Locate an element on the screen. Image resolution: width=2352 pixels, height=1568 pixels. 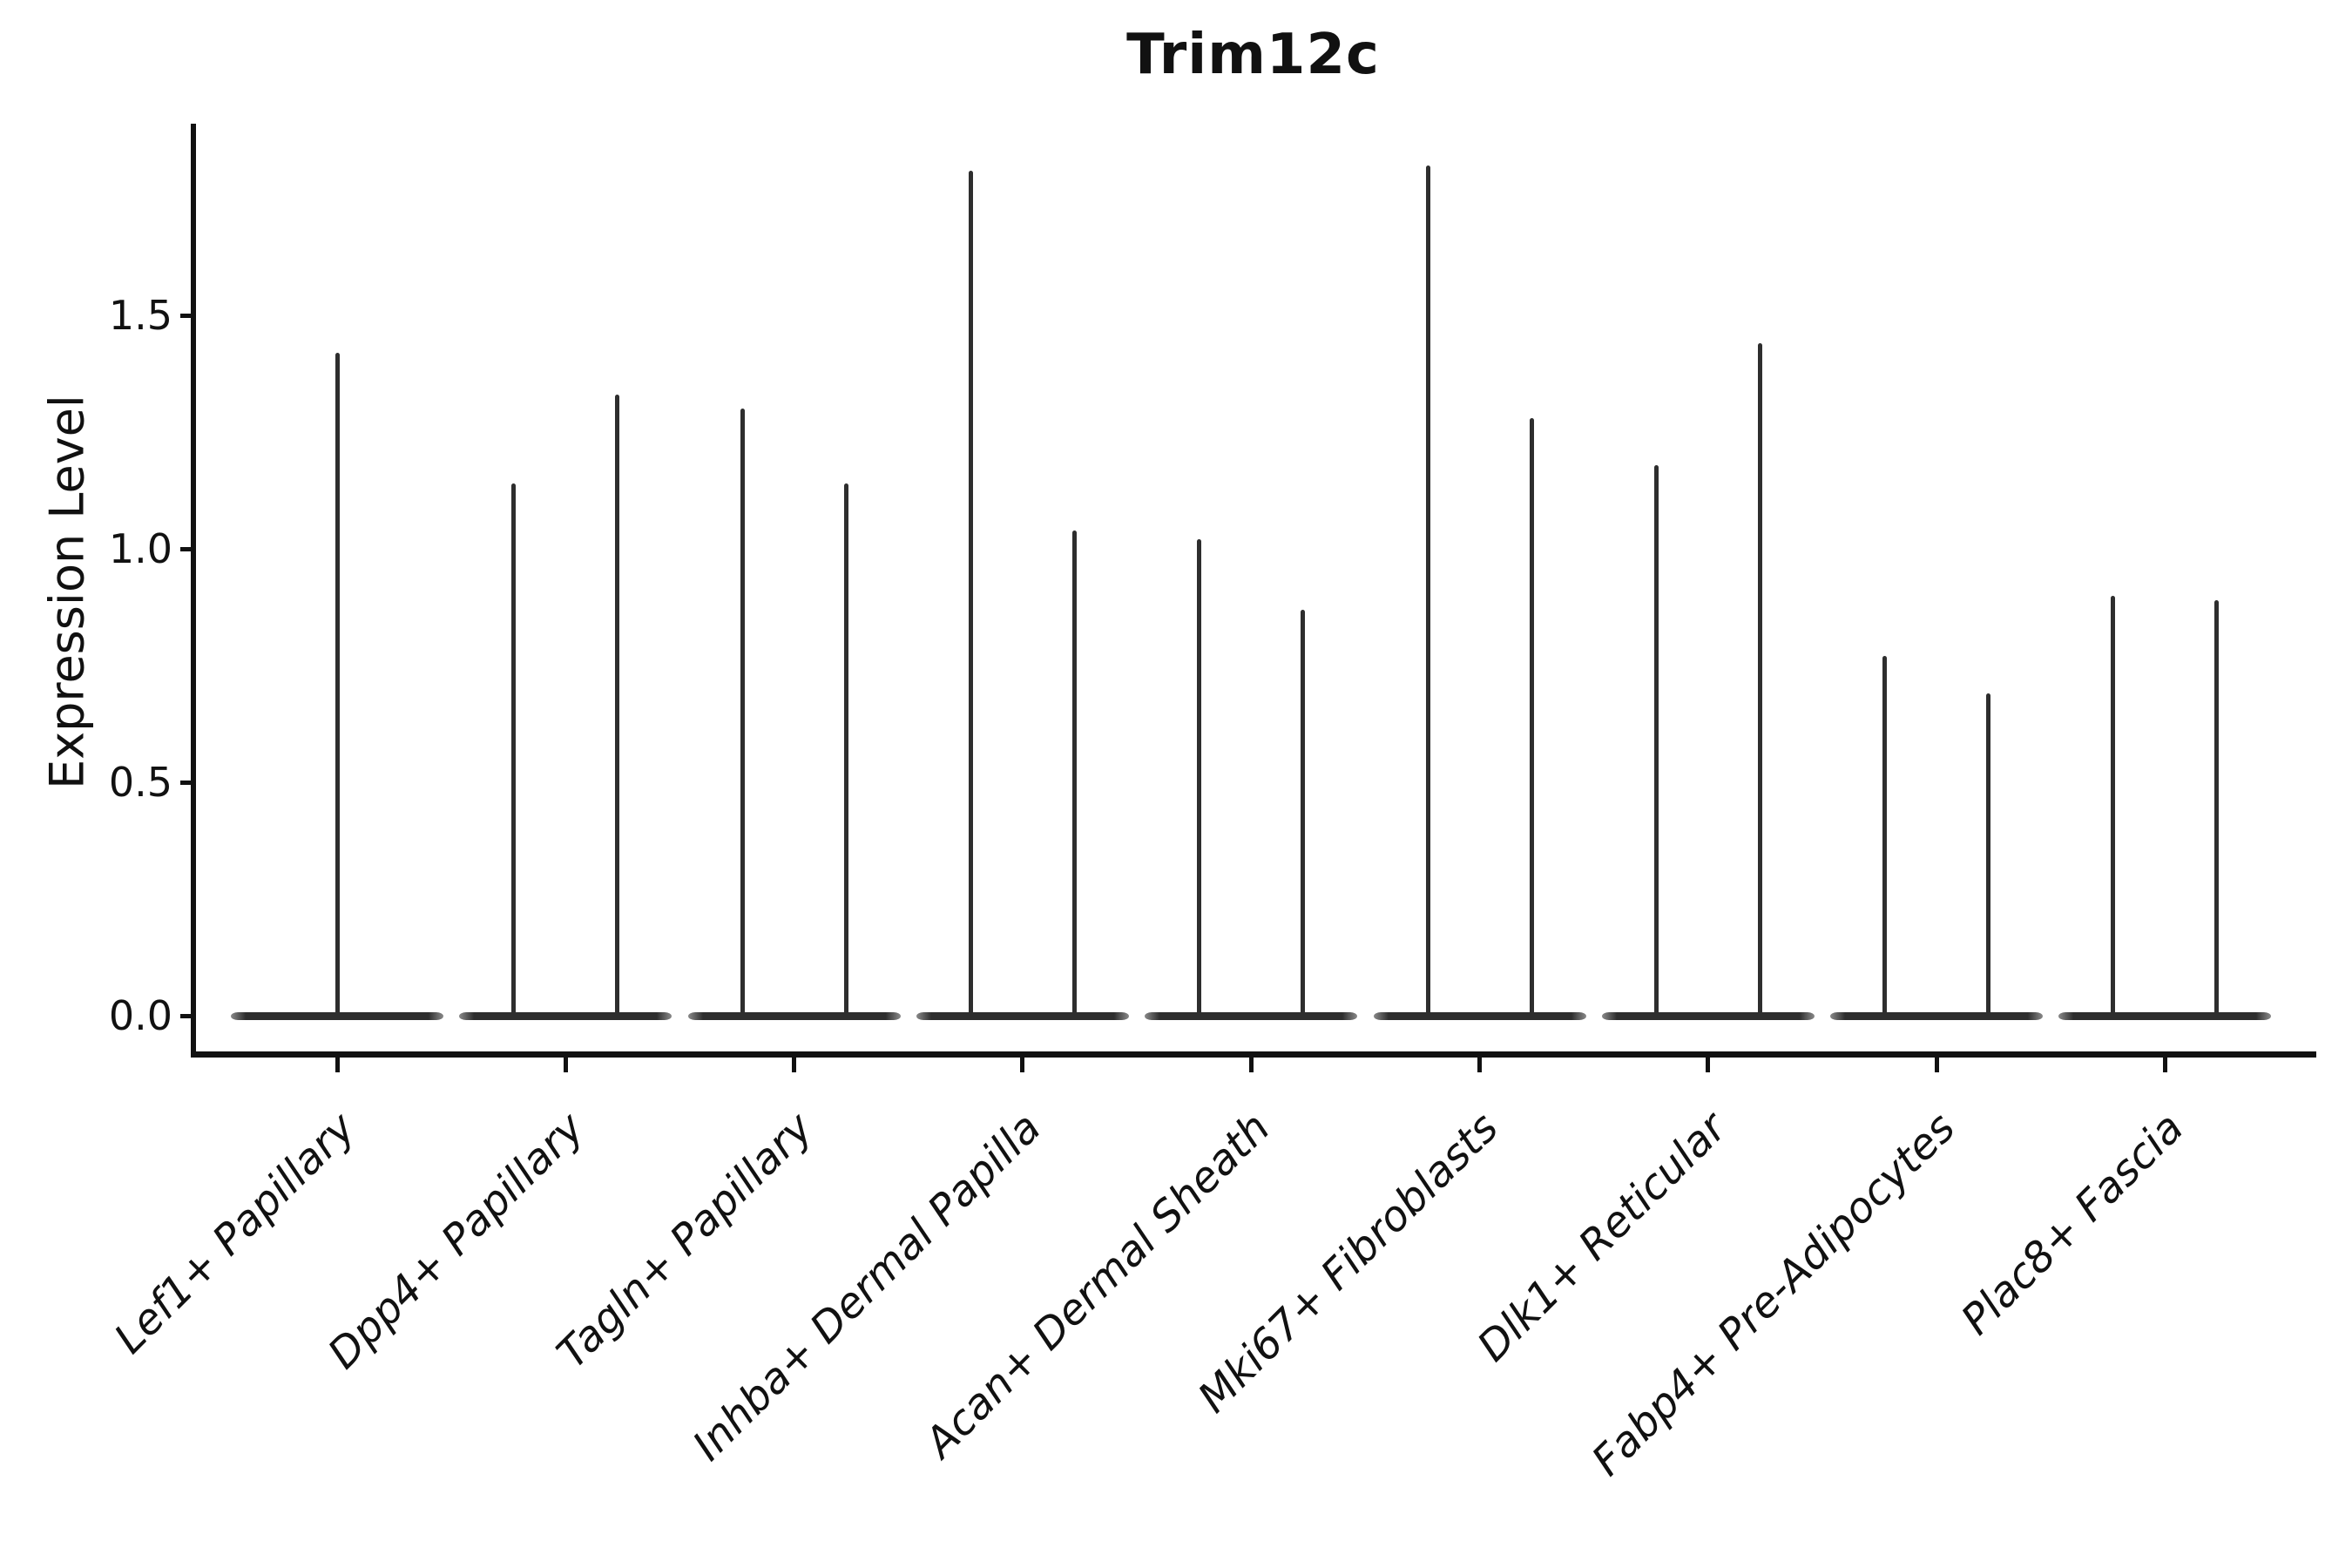
plot-title: Trim12c is located at coordinates (1253, 55).